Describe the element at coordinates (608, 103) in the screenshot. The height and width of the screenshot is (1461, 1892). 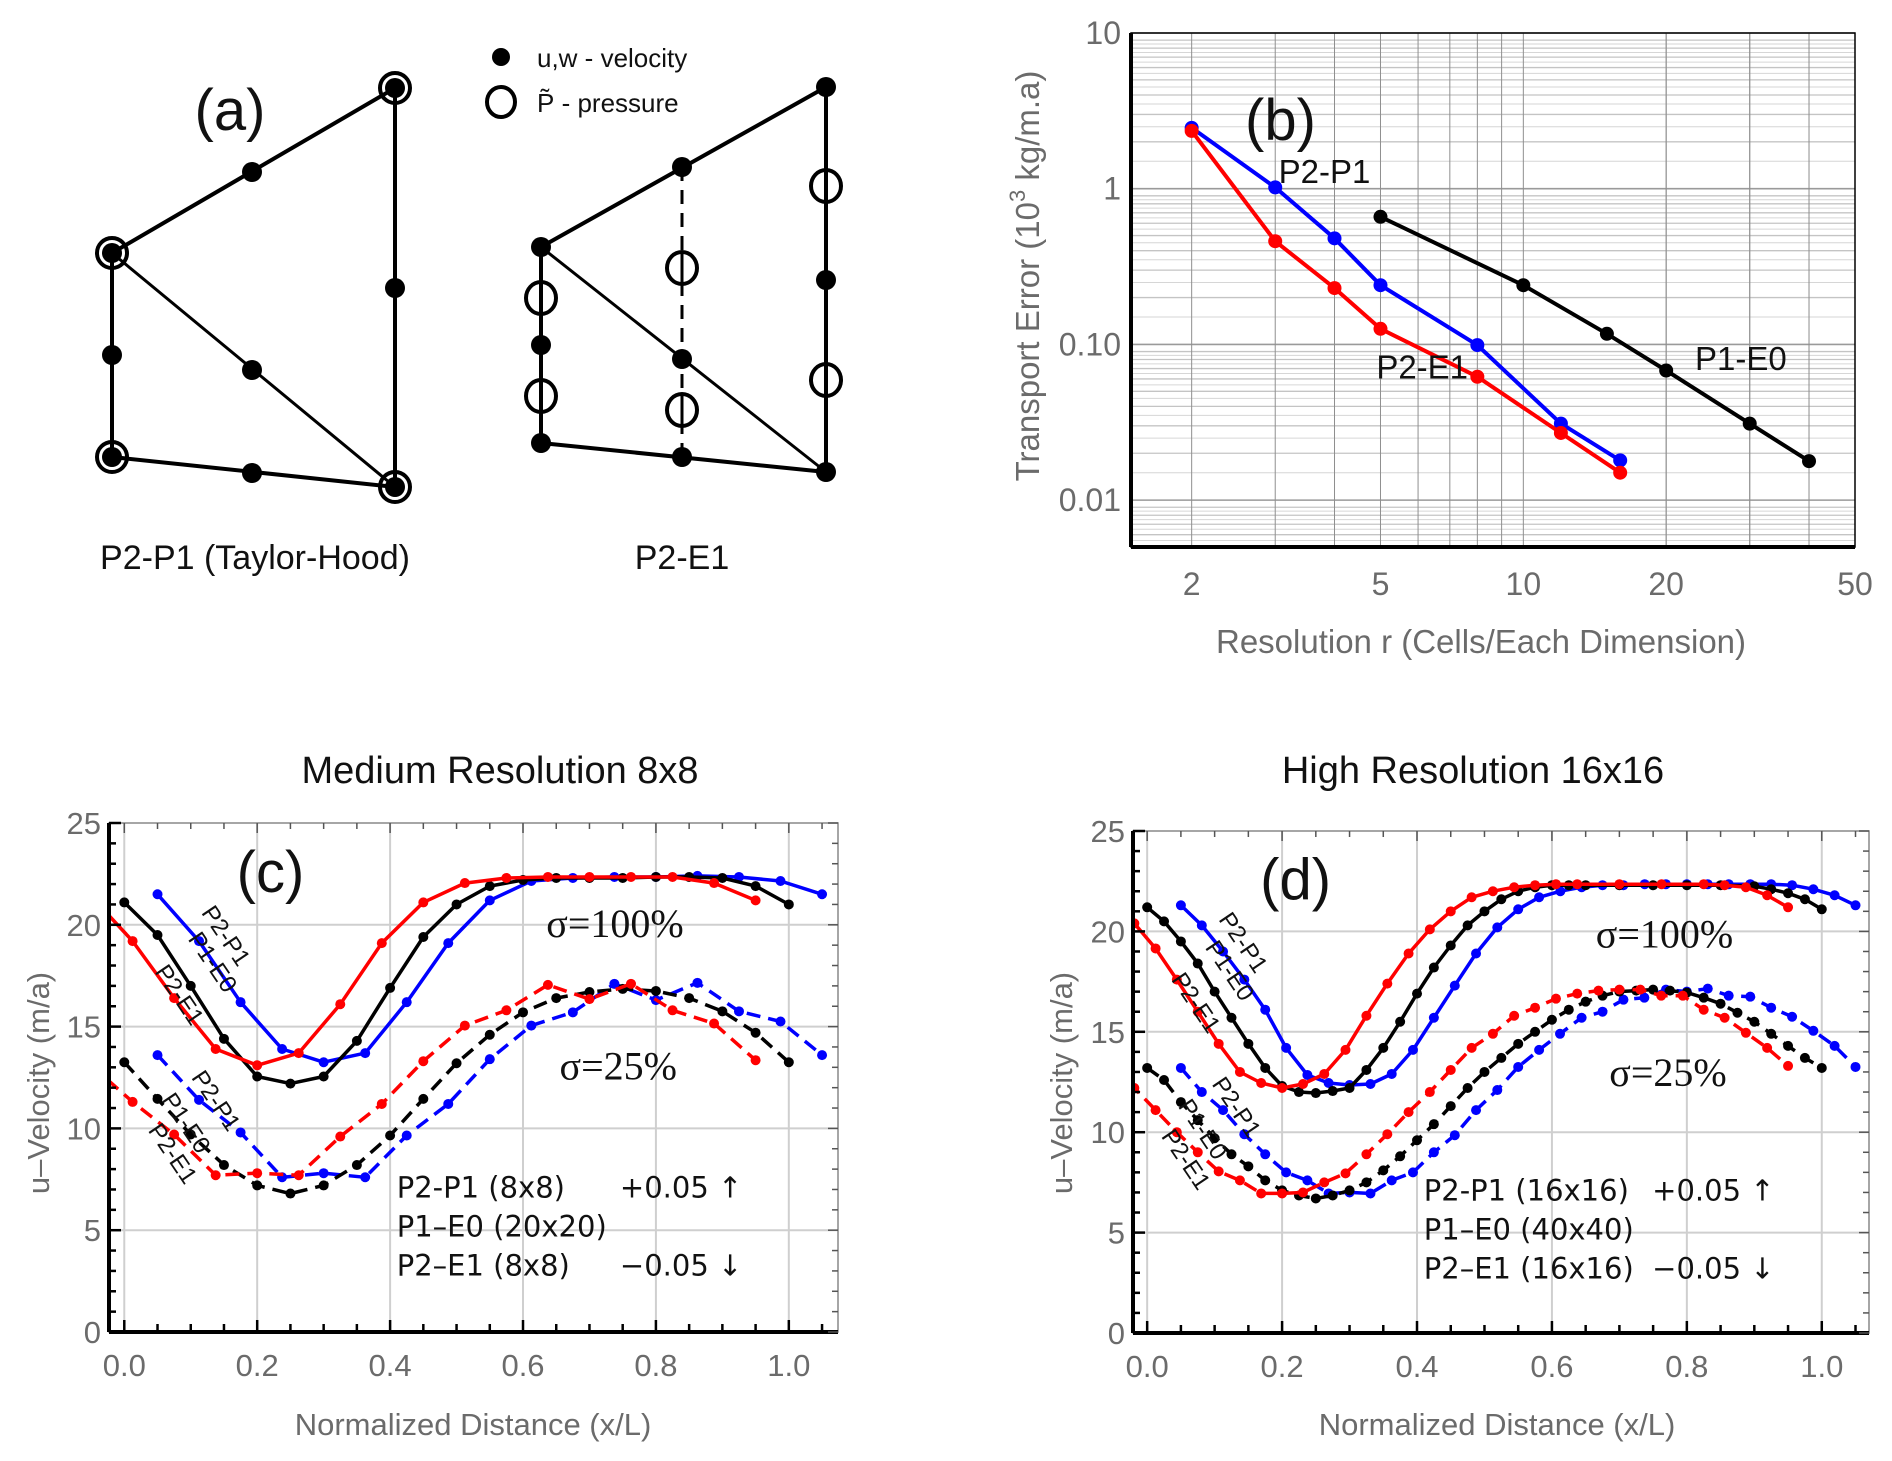
I see `legend-pressure-text: P̃ - pressure` at that location.